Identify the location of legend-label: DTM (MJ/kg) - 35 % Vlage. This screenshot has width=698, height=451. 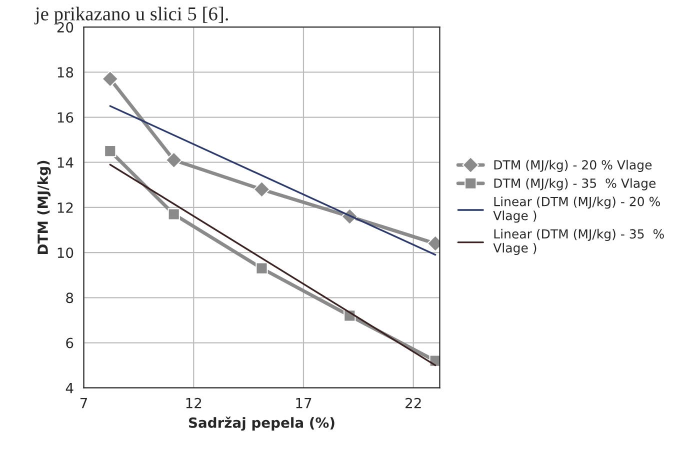
(575, 184).